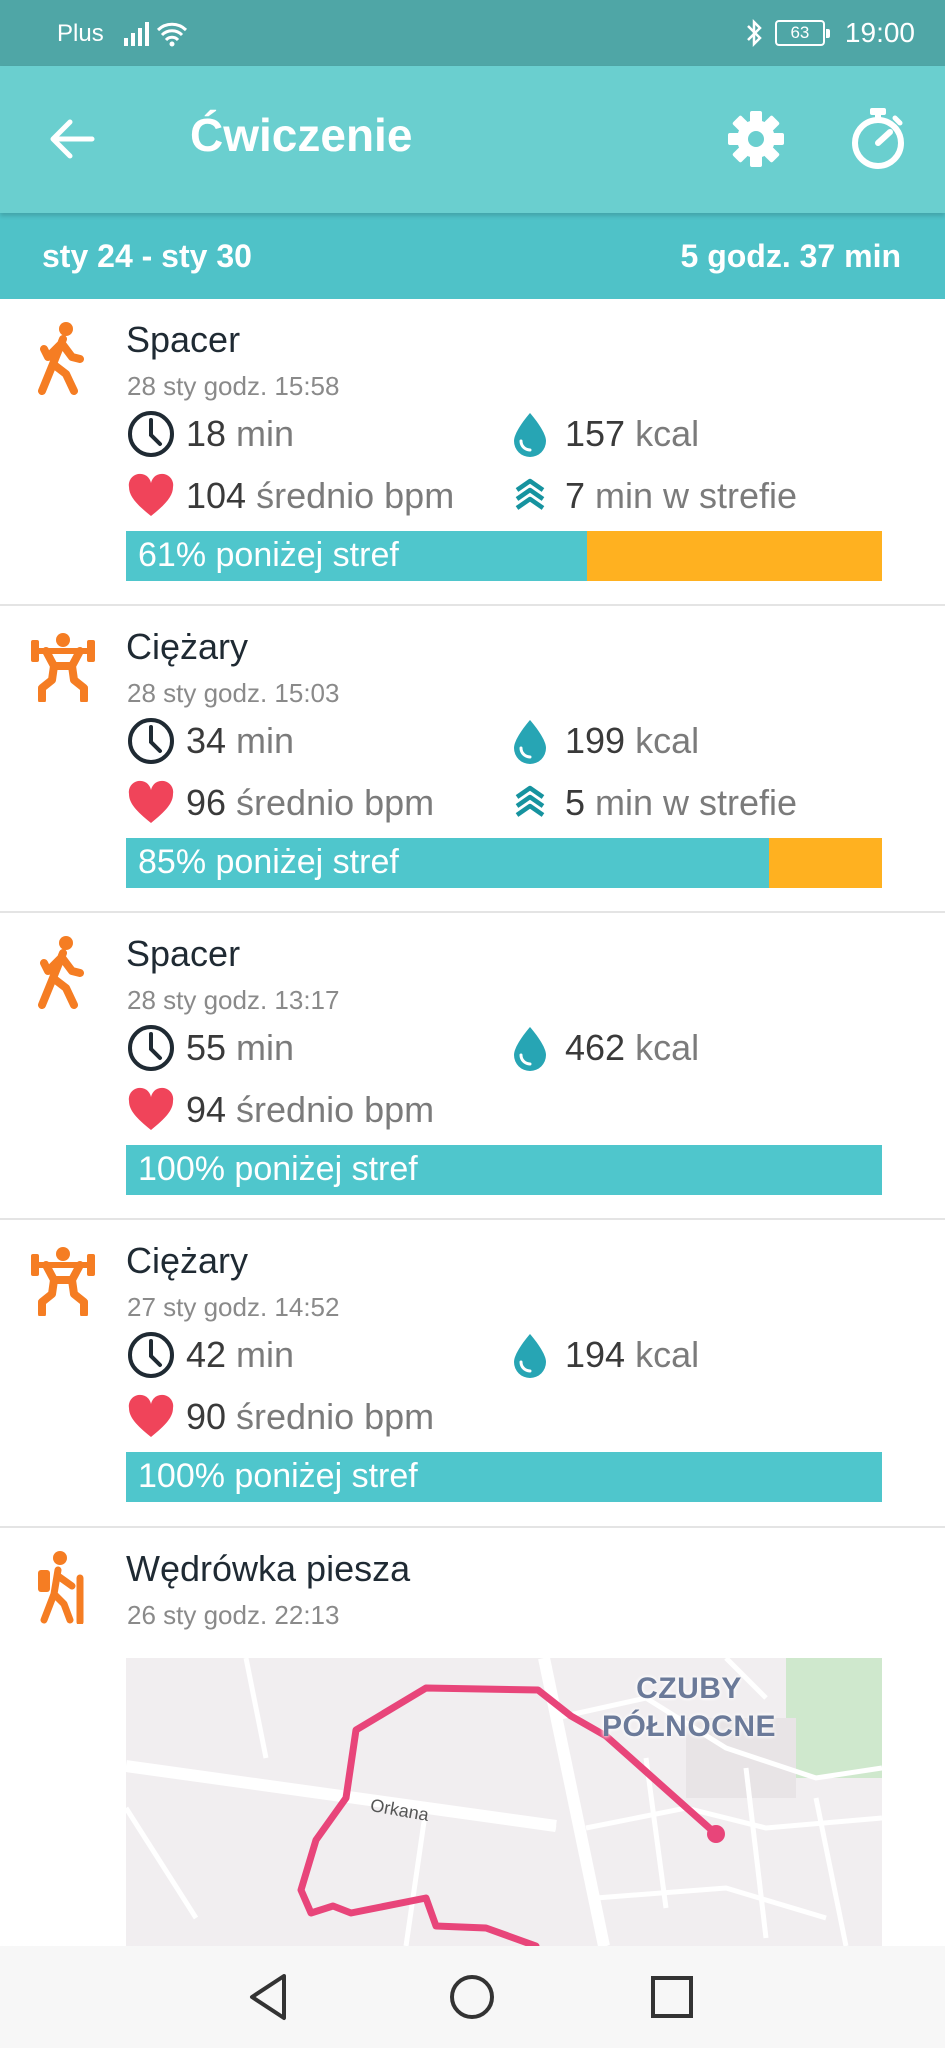  I want to click on exercise-date: 28 sty godz. 15:58, so click(233, 386).